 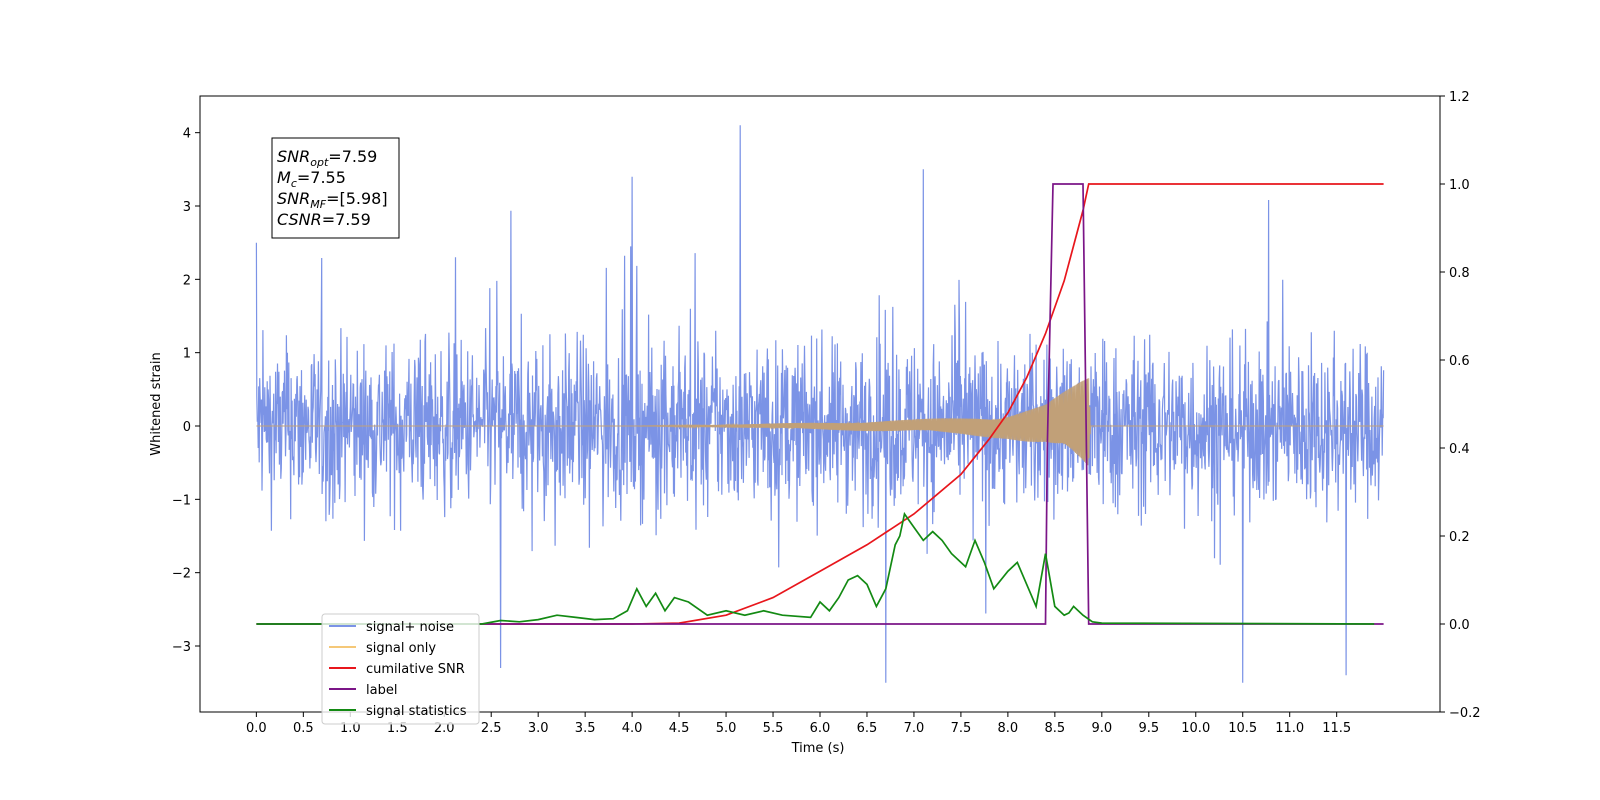 I want to click on x-tick-label: 1.0, so click(x=350, y=728).